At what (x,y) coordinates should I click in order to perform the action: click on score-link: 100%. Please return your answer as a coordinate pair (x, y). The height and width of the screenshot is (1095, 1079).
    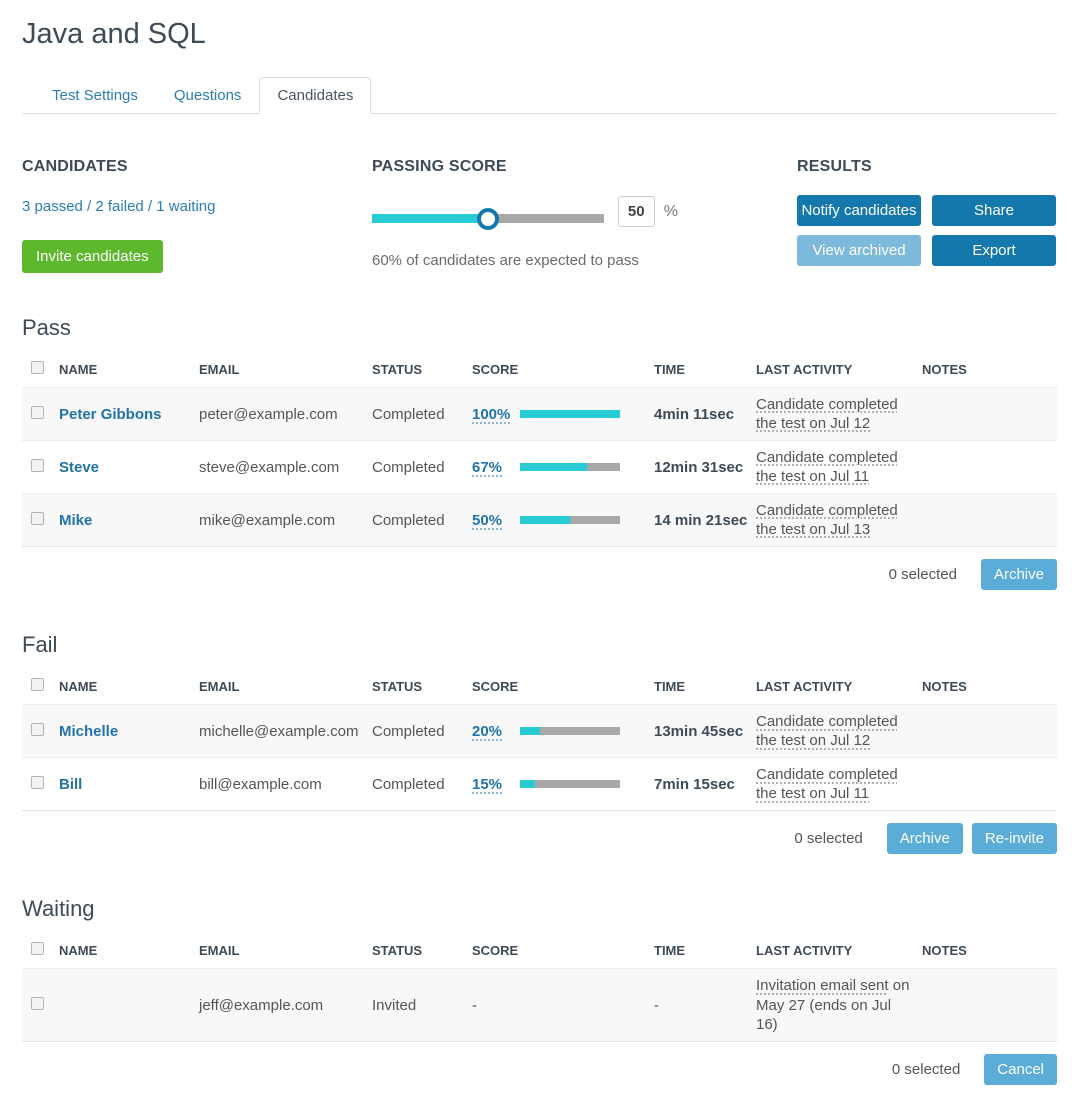
    Looking at the image, I should click on (491, 414).